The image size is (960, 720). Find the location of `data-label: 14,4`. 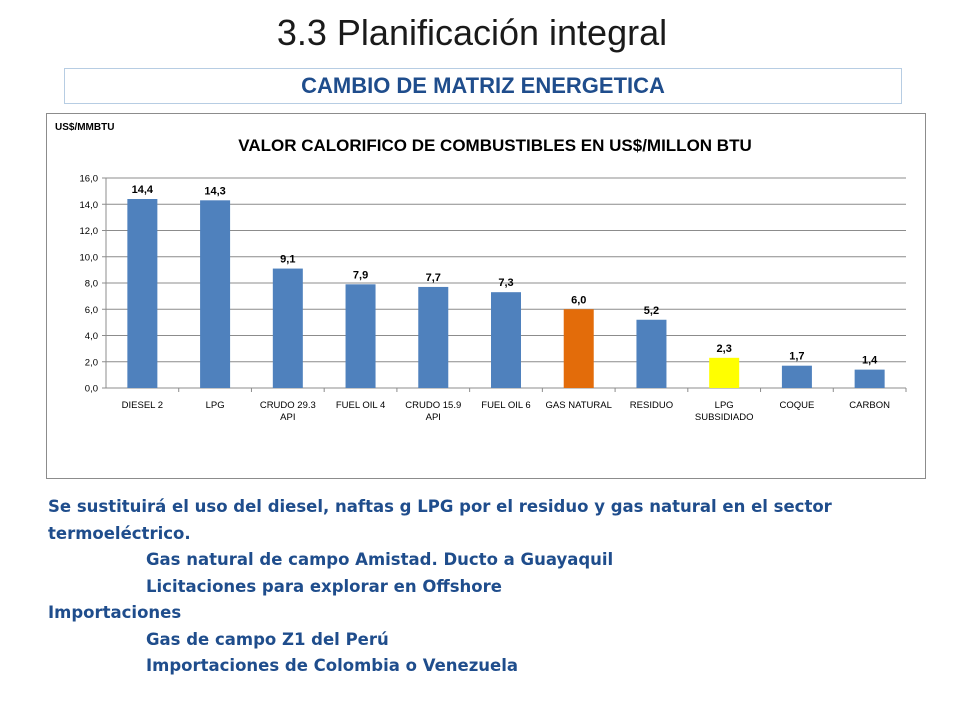

data-label: 14,4 is located at coordinates (143, 190).